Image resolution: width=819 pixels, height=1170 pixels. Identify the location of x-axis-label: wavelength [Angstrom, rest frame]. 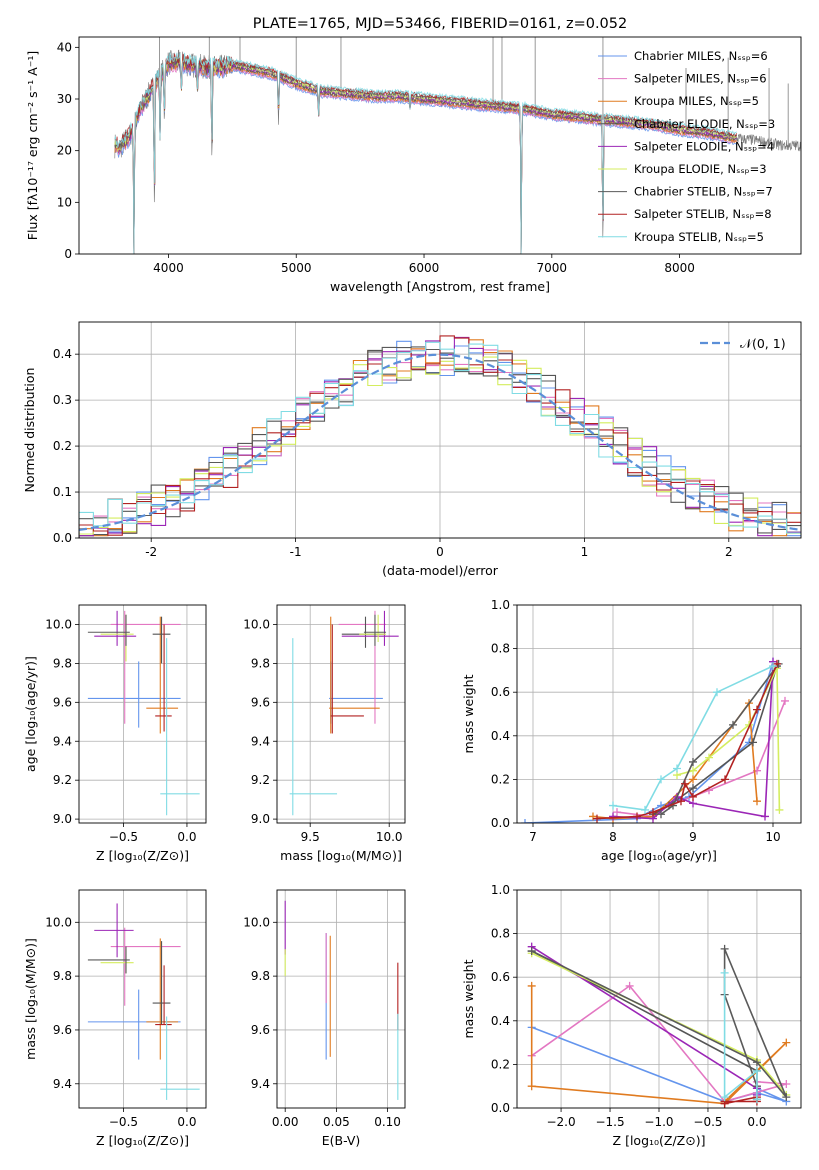
(440, 286).